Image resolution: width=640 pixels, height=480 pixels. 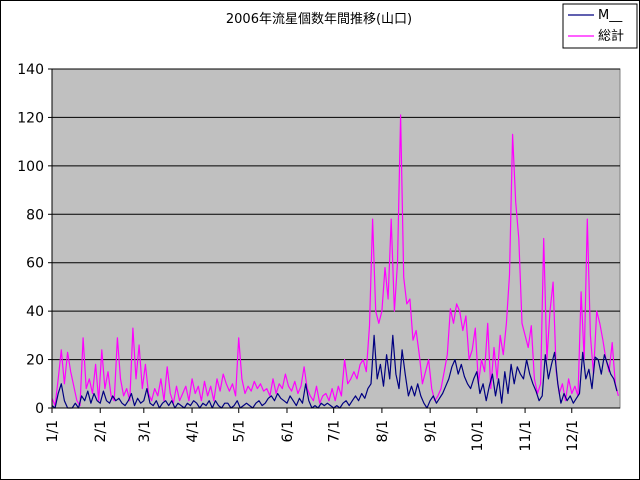 I want to click on x-tick-label: 6/1, so click(x=288, y=431).